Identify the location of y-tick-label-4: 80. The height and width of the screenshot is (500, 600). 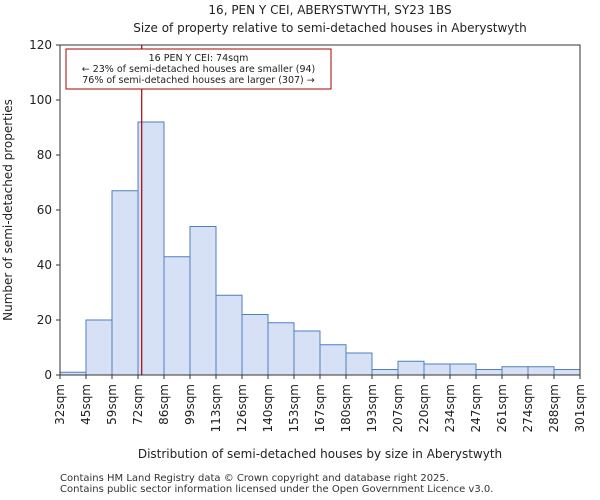
(44, 155).